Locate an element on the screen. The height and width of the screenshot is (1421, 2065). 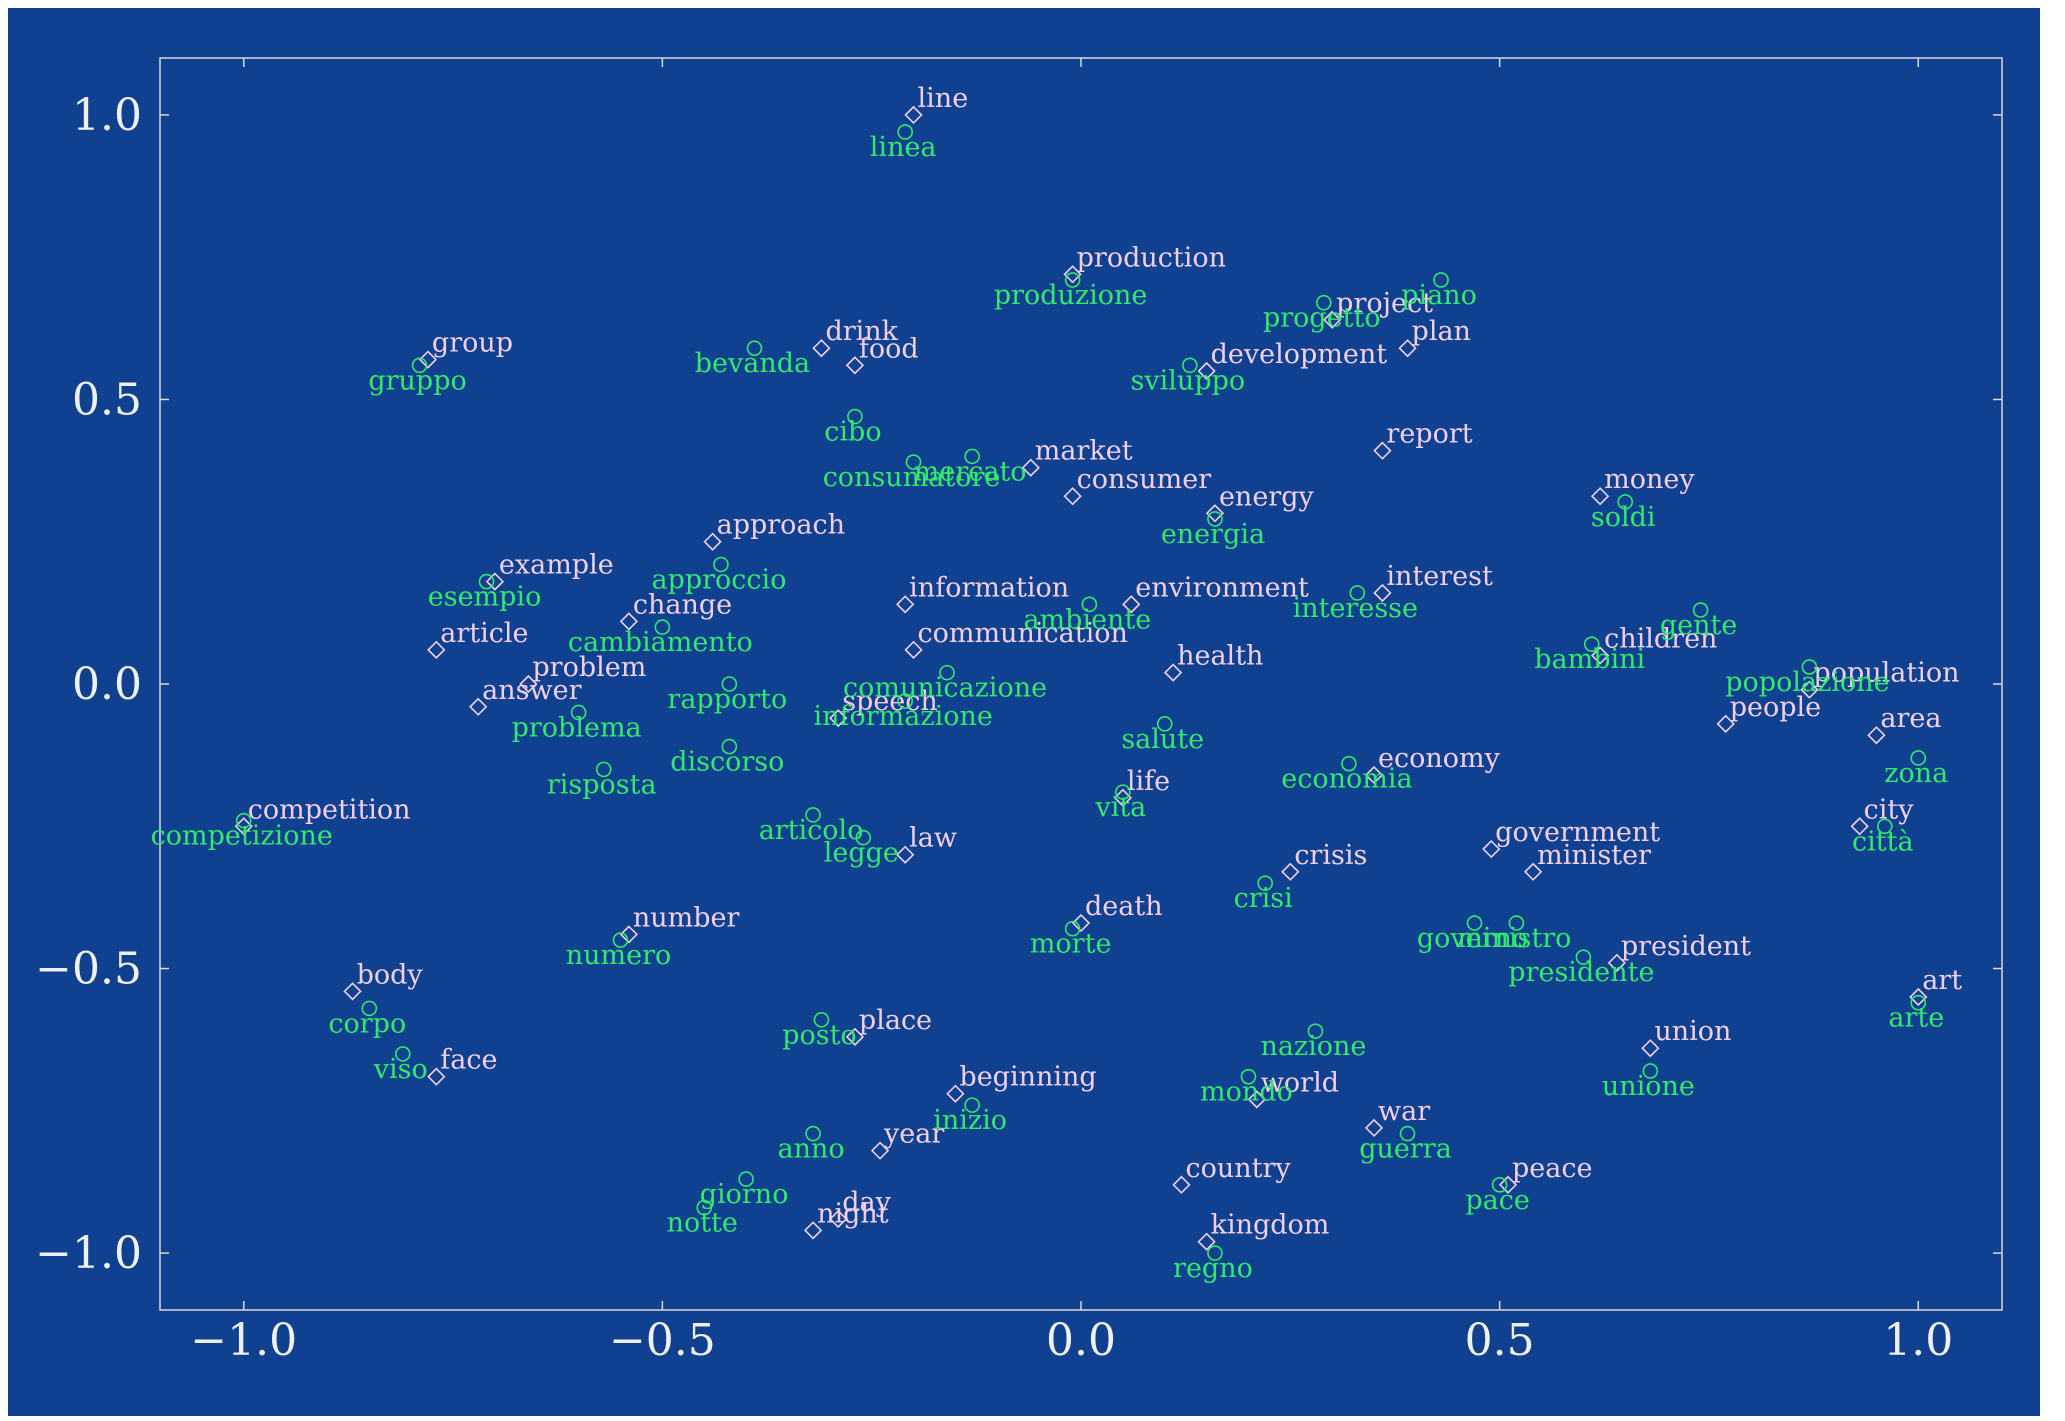
x-tick-label: 1.0 is located at coordinates (1918, 1340).